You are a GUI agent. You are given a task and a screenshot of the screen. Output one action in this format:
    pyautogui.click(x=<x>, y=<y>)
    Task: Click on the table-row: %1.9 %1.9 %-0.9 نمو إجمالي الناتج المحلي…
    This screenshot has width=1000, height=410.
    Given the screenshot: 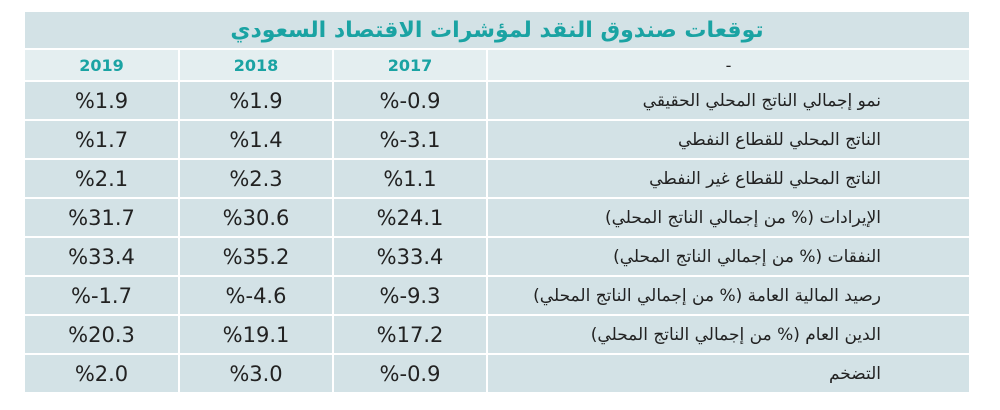 What is the action you would take?
    pyautogui.click(x=497, y=101)
    